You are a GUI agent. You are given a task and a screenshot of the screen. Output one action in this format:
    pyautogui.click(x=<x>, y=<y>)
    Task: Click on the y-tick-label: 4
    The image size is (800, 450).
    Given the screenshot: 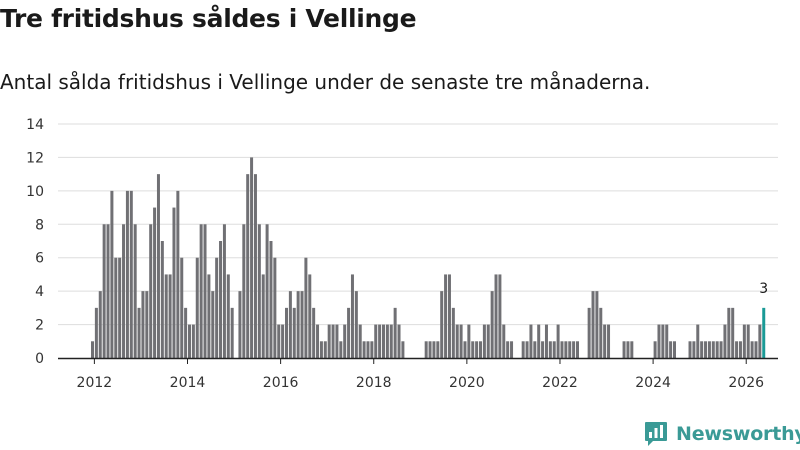 What is the action you would take?
    pyautogui.click(x=39, y=292)
    